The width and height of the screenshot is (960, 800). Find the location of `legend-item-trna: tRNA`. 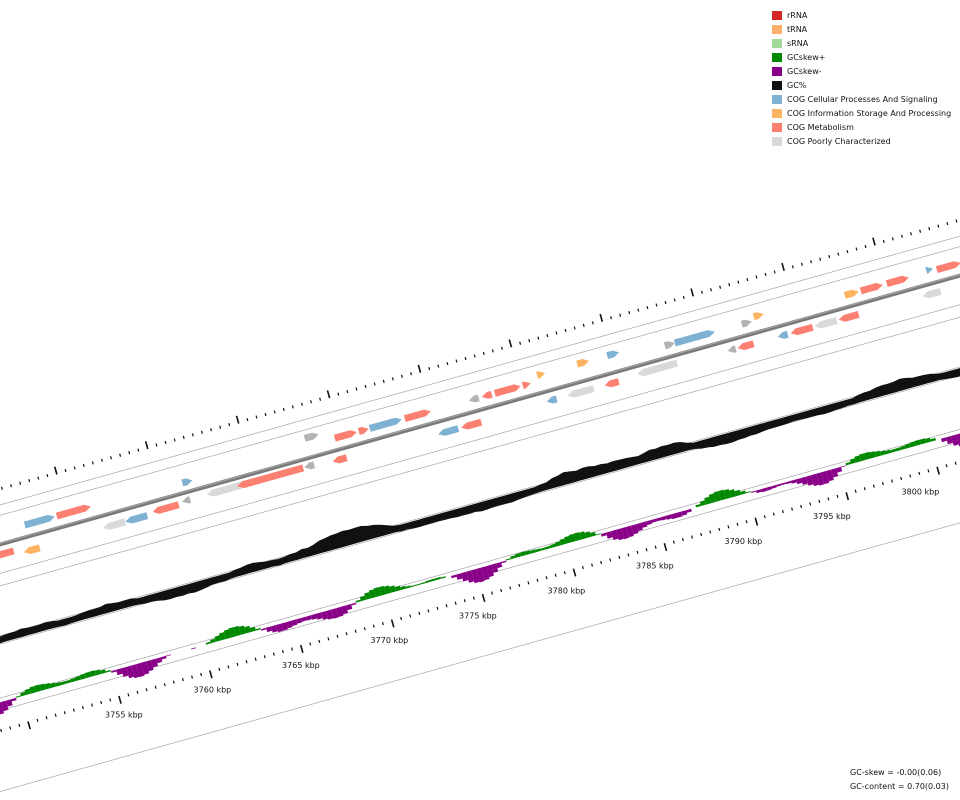

legend-item-trna: tRNA is located at coordinates (861, 29).